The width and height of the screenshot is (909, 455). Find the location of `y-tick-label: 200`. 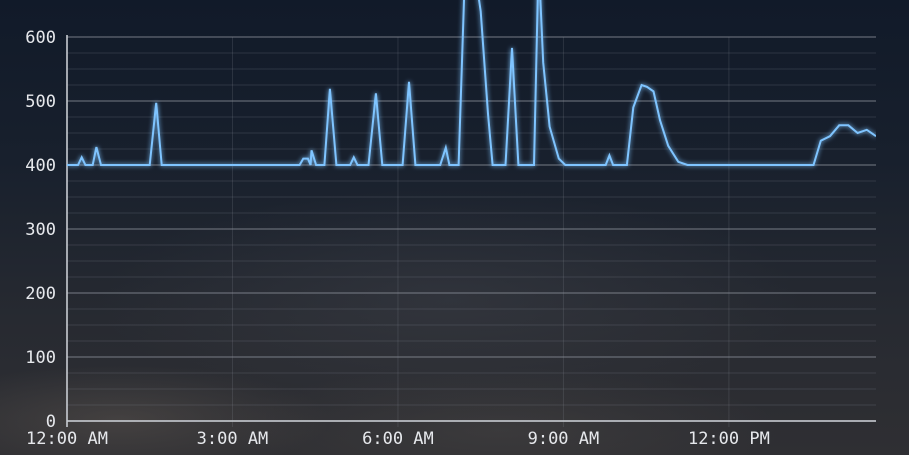

y-tick-label: 200 is located at coordinates (40, 294).